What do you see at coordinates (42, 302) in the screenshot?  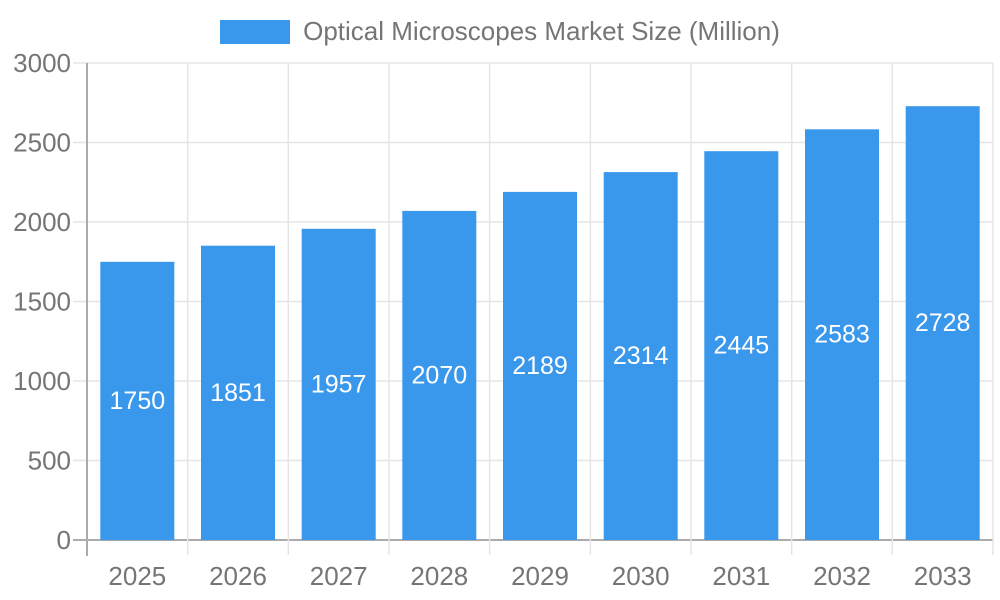 I see `y-tick-label: 1500` at bounding box center [42, 302].